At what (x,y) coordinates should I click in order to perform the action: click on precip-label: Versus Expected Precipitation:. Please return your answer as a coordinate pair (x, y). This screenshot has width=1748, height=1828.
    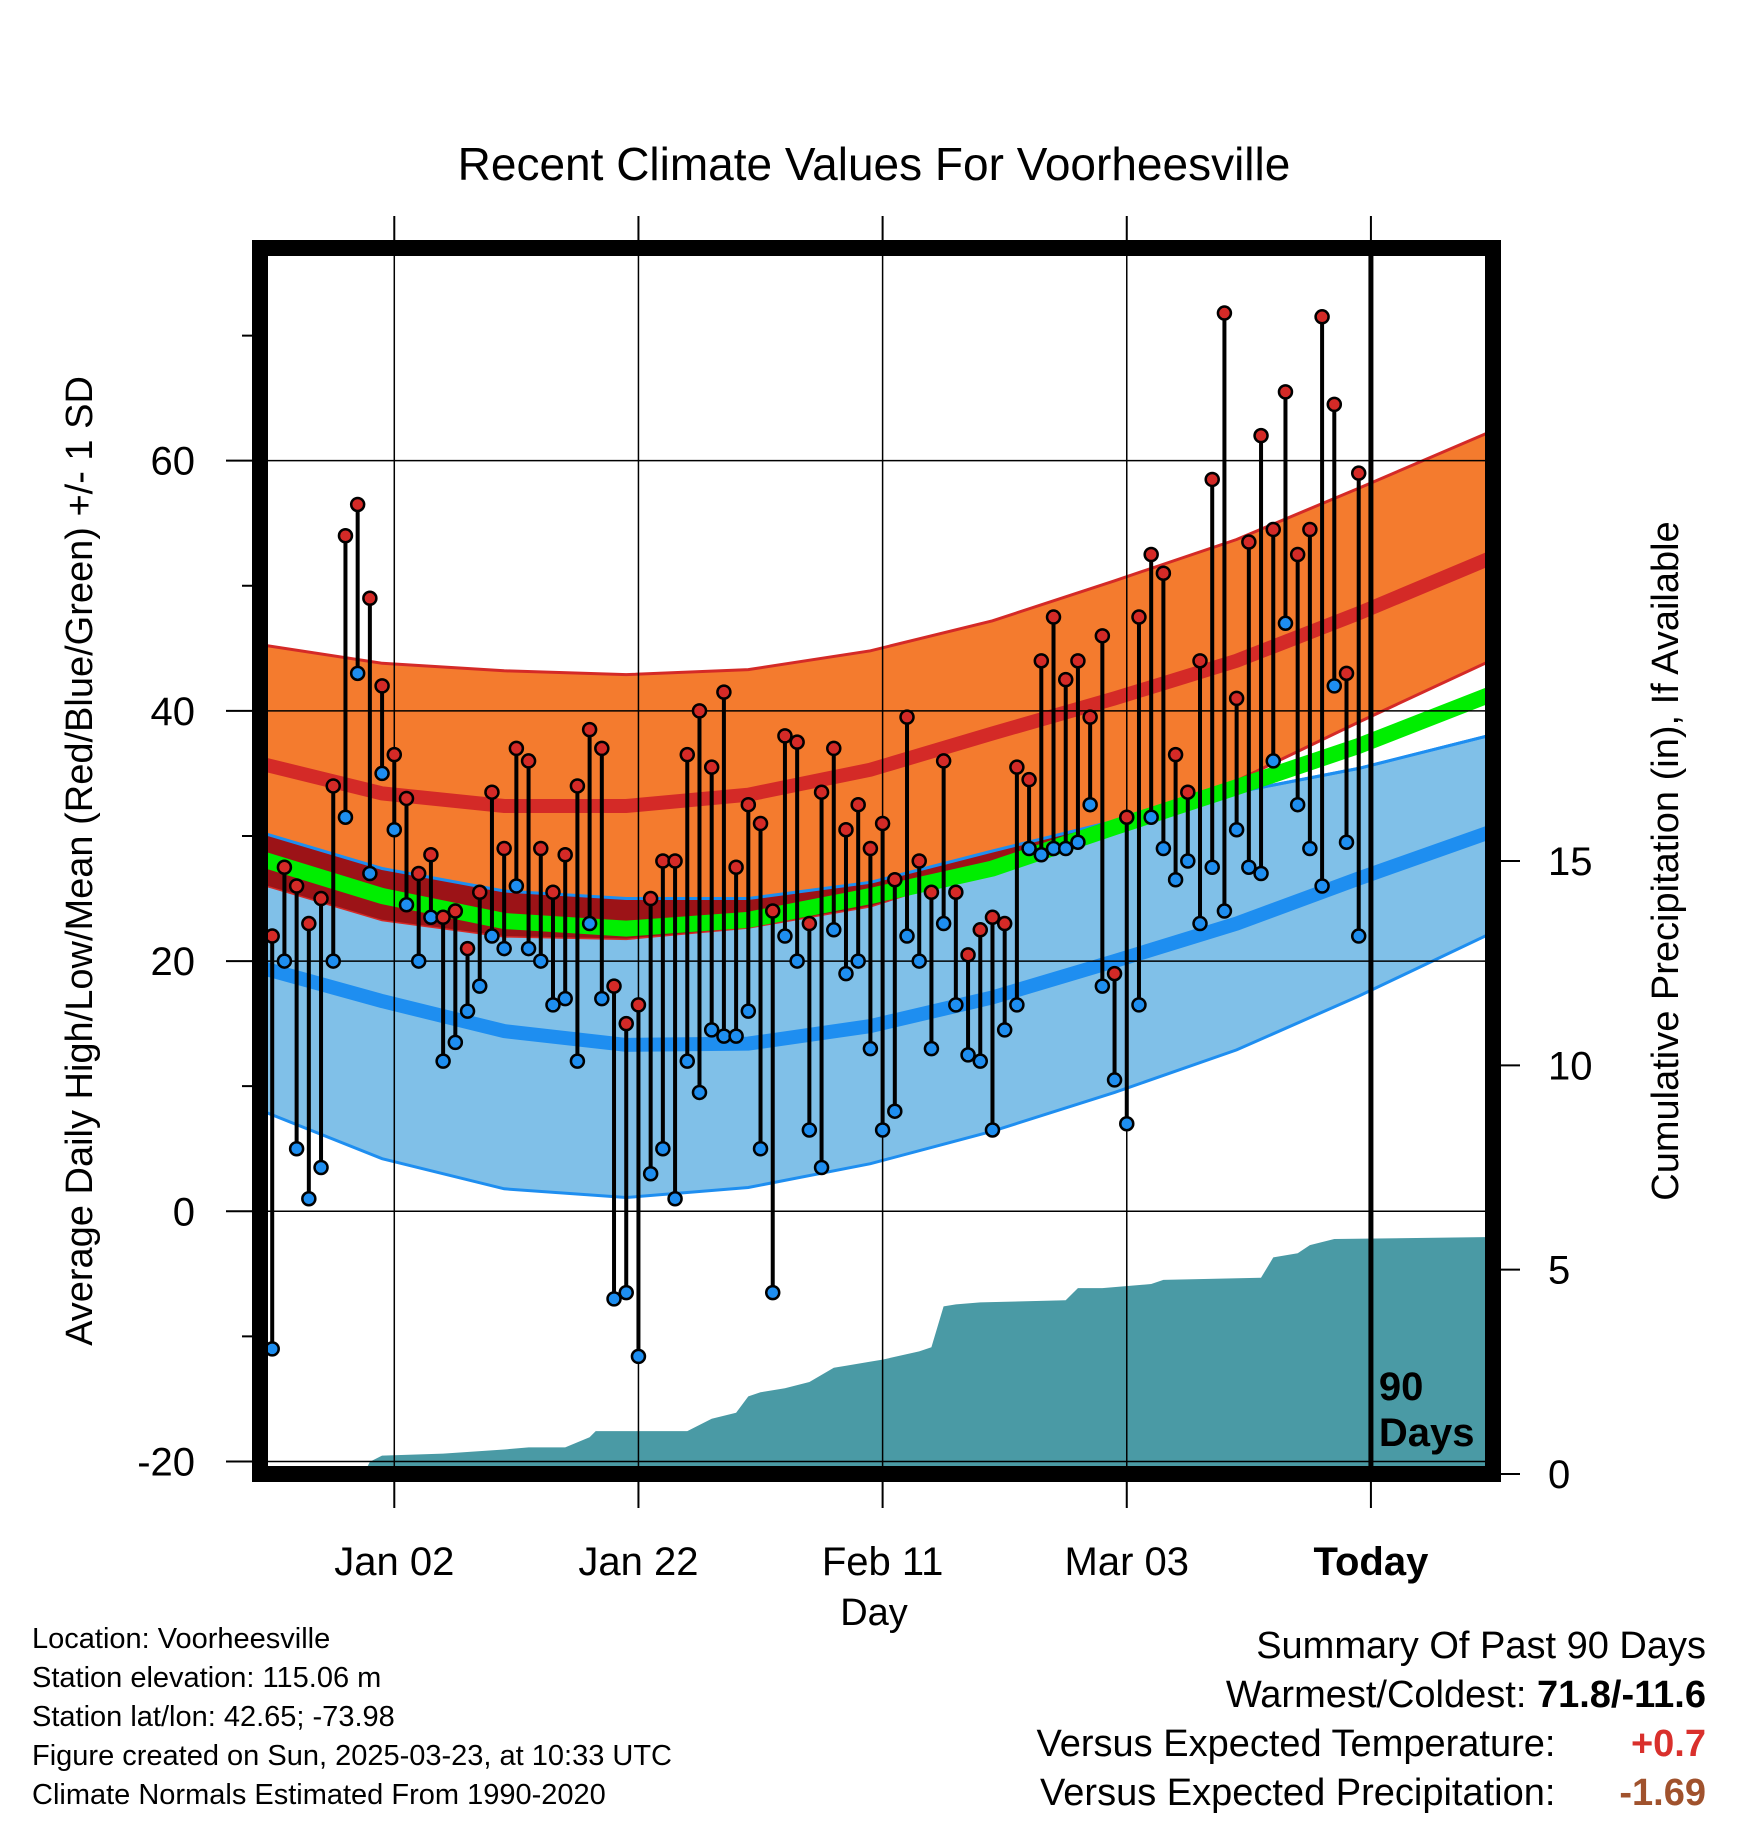
    Looking at the image, I should click on (1298, 1793).